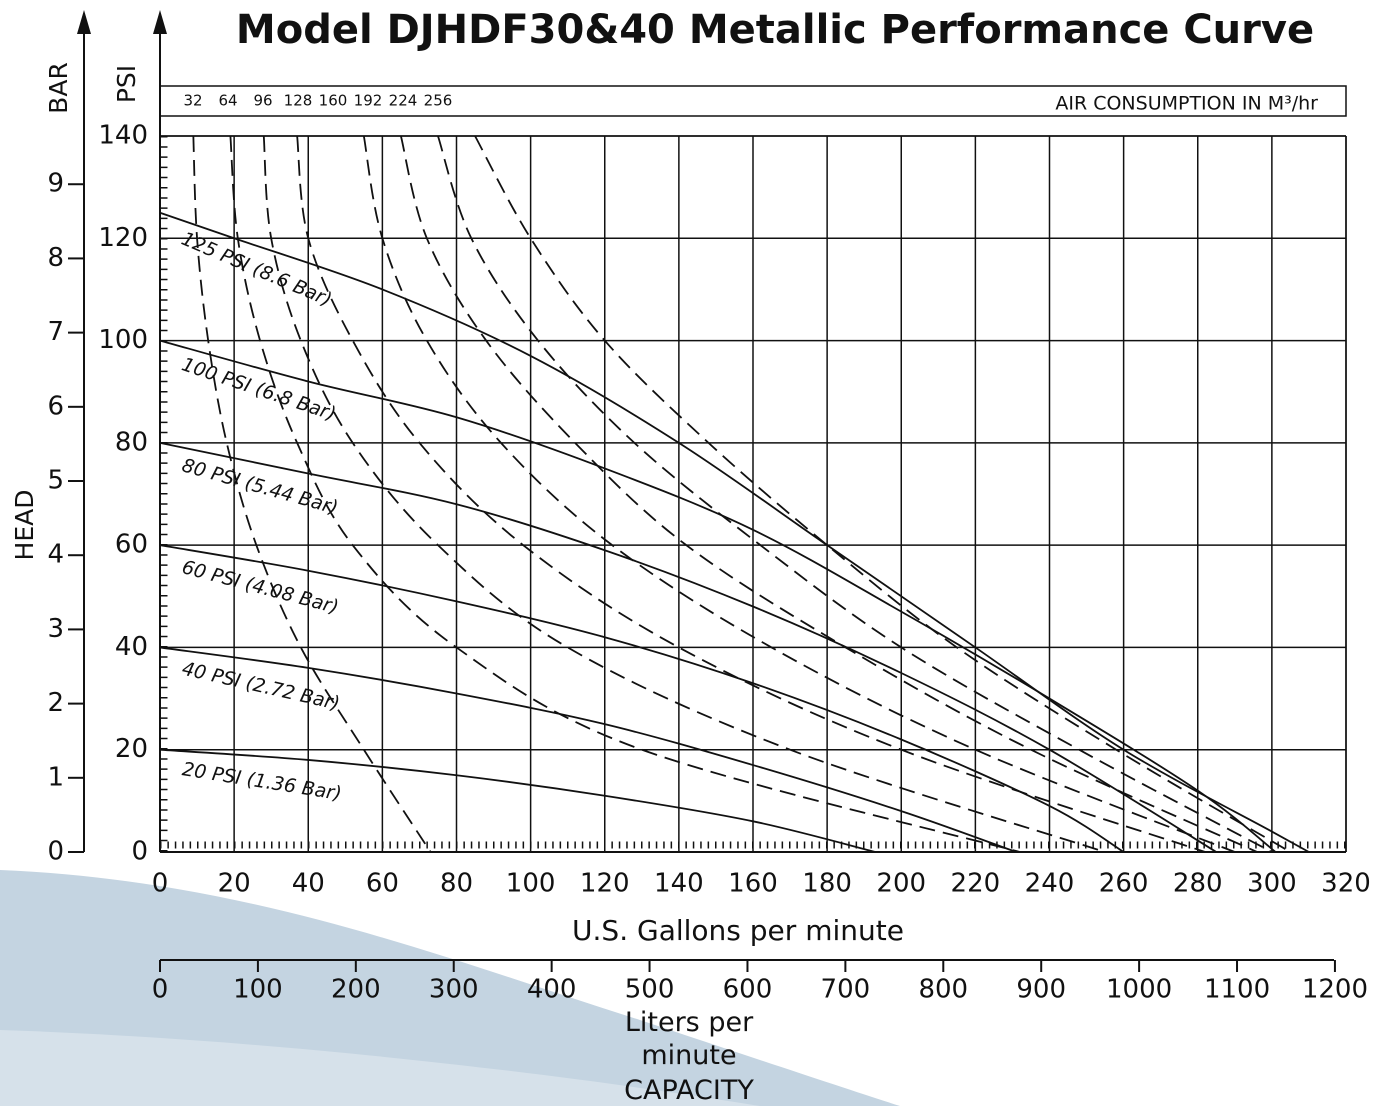 Image resolution: width=1374 pixels, height=1106 pixels. What do you see at coordinates (1237, 990) in the screenshot?
I see `x2-tick-label: 1100` at bounding box center [1237, 990].